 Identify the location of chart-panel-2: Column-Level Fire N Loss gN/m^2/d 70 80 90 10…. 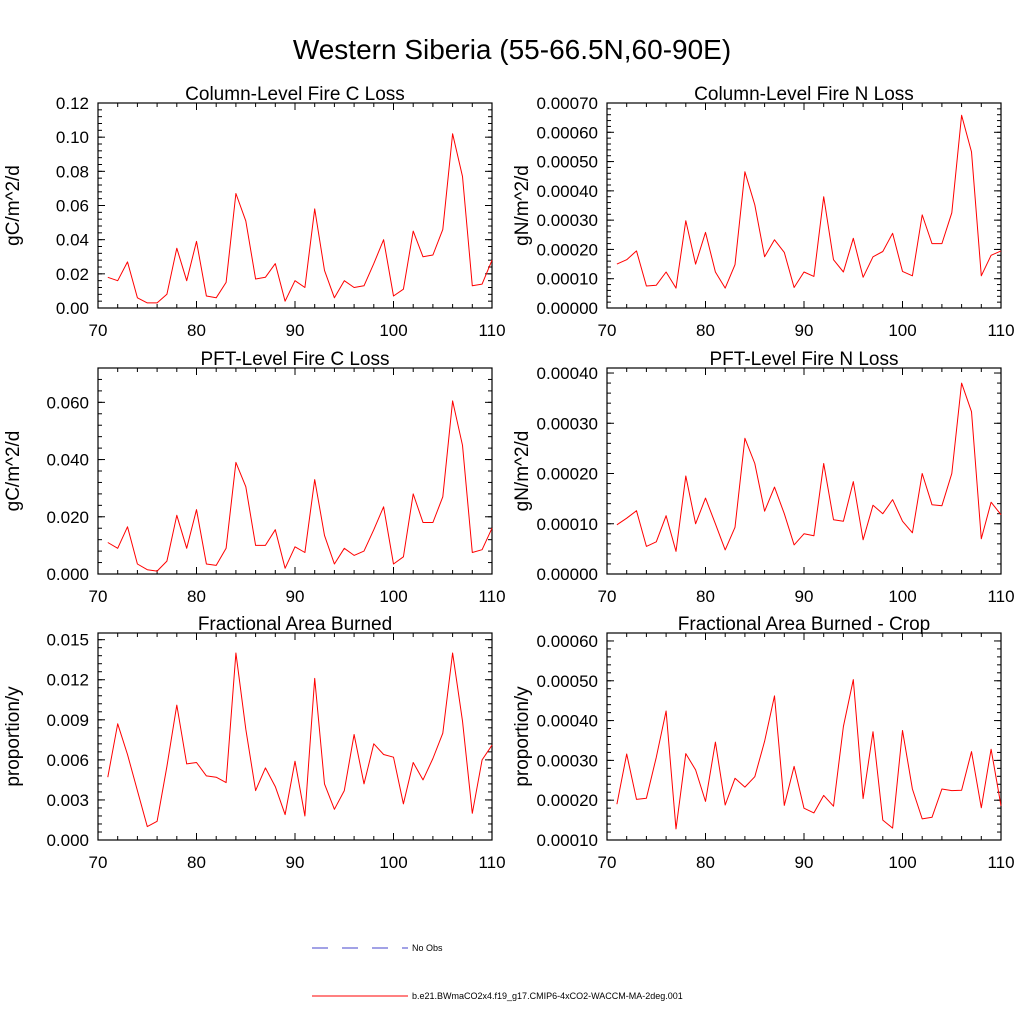
(763, 212).